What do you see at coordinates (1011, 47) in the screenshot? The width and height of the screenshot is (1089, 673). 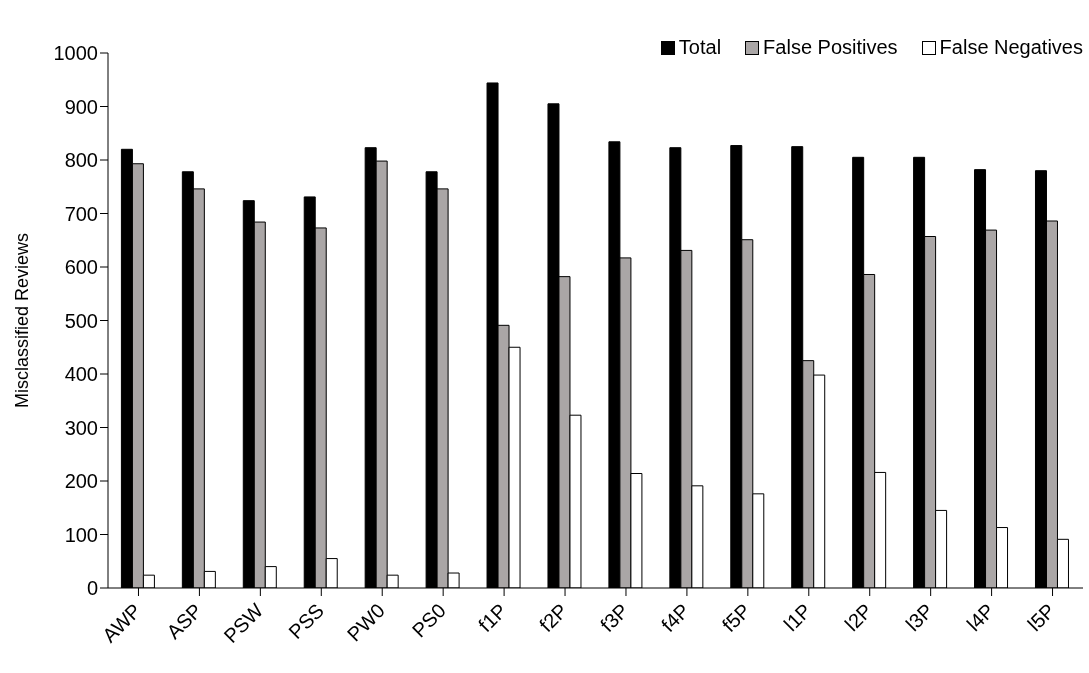 I see `legend-label: False Negatives` at bounding box center [1011, 47].